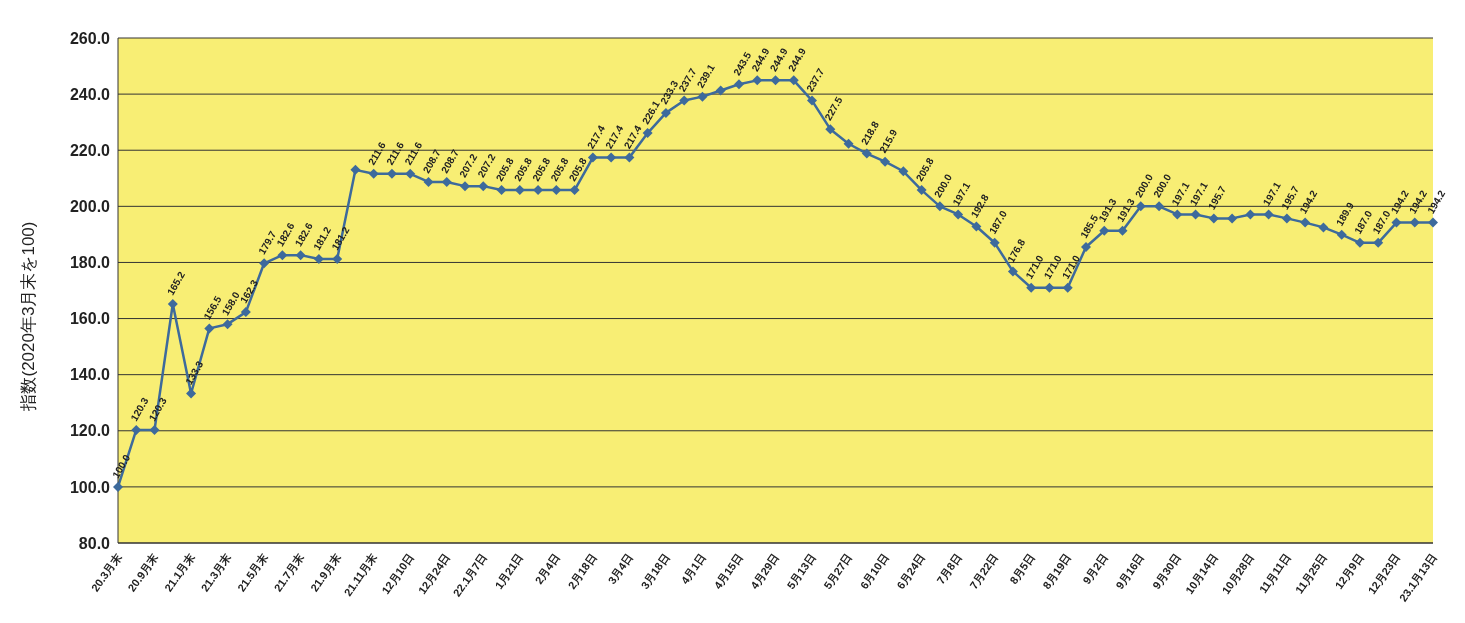  I want to click on x-tick-label: 6月10日, so click(874, 571).